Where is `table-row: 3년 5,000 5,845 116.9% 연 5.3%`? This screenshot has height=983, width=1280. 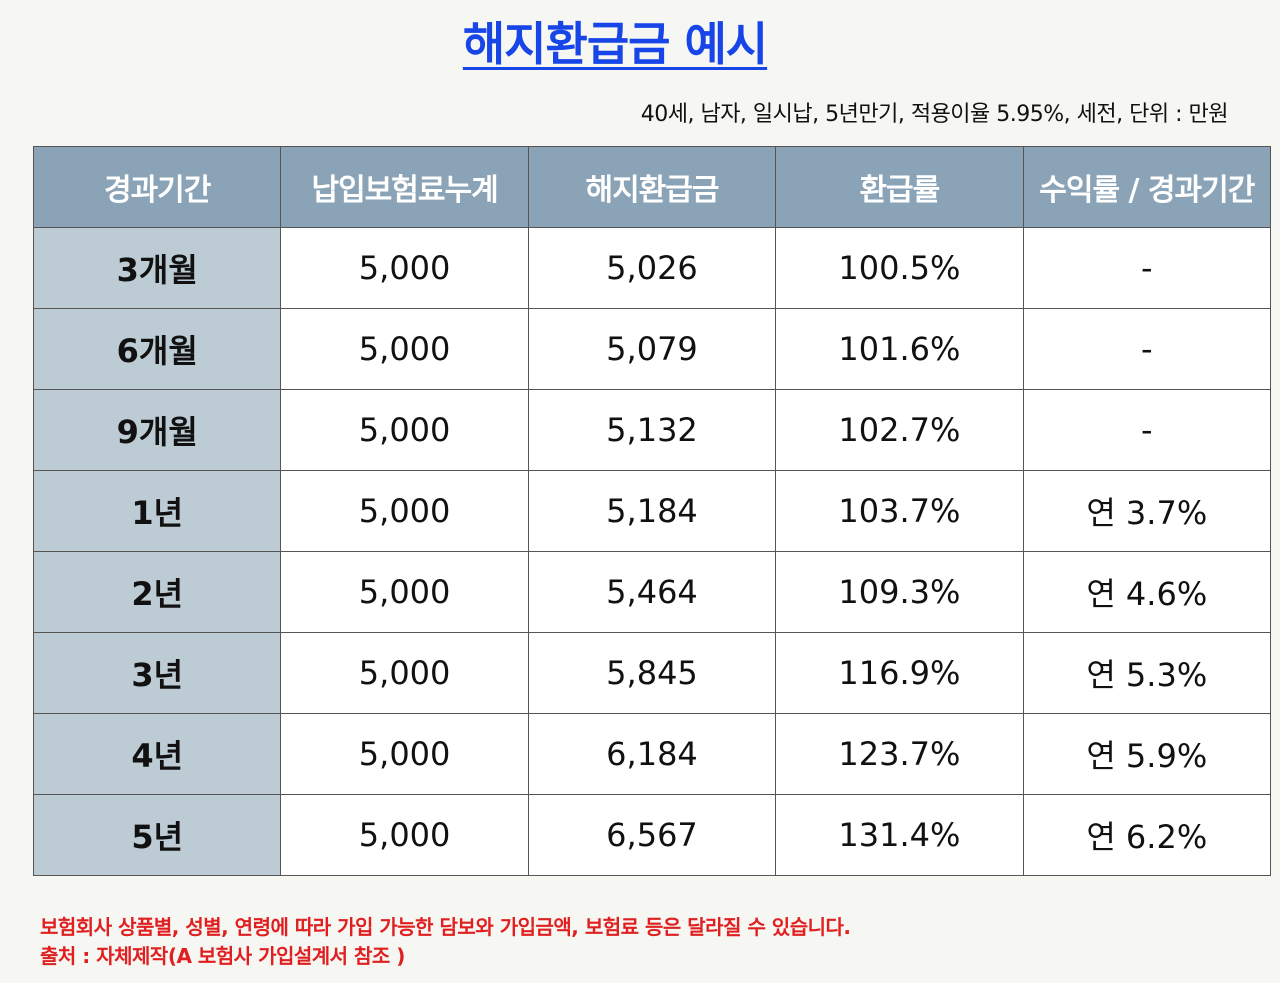
table-row: 3년 5,000 5,845 116.9% 연 5.3% is located at coordinates (652, 673).